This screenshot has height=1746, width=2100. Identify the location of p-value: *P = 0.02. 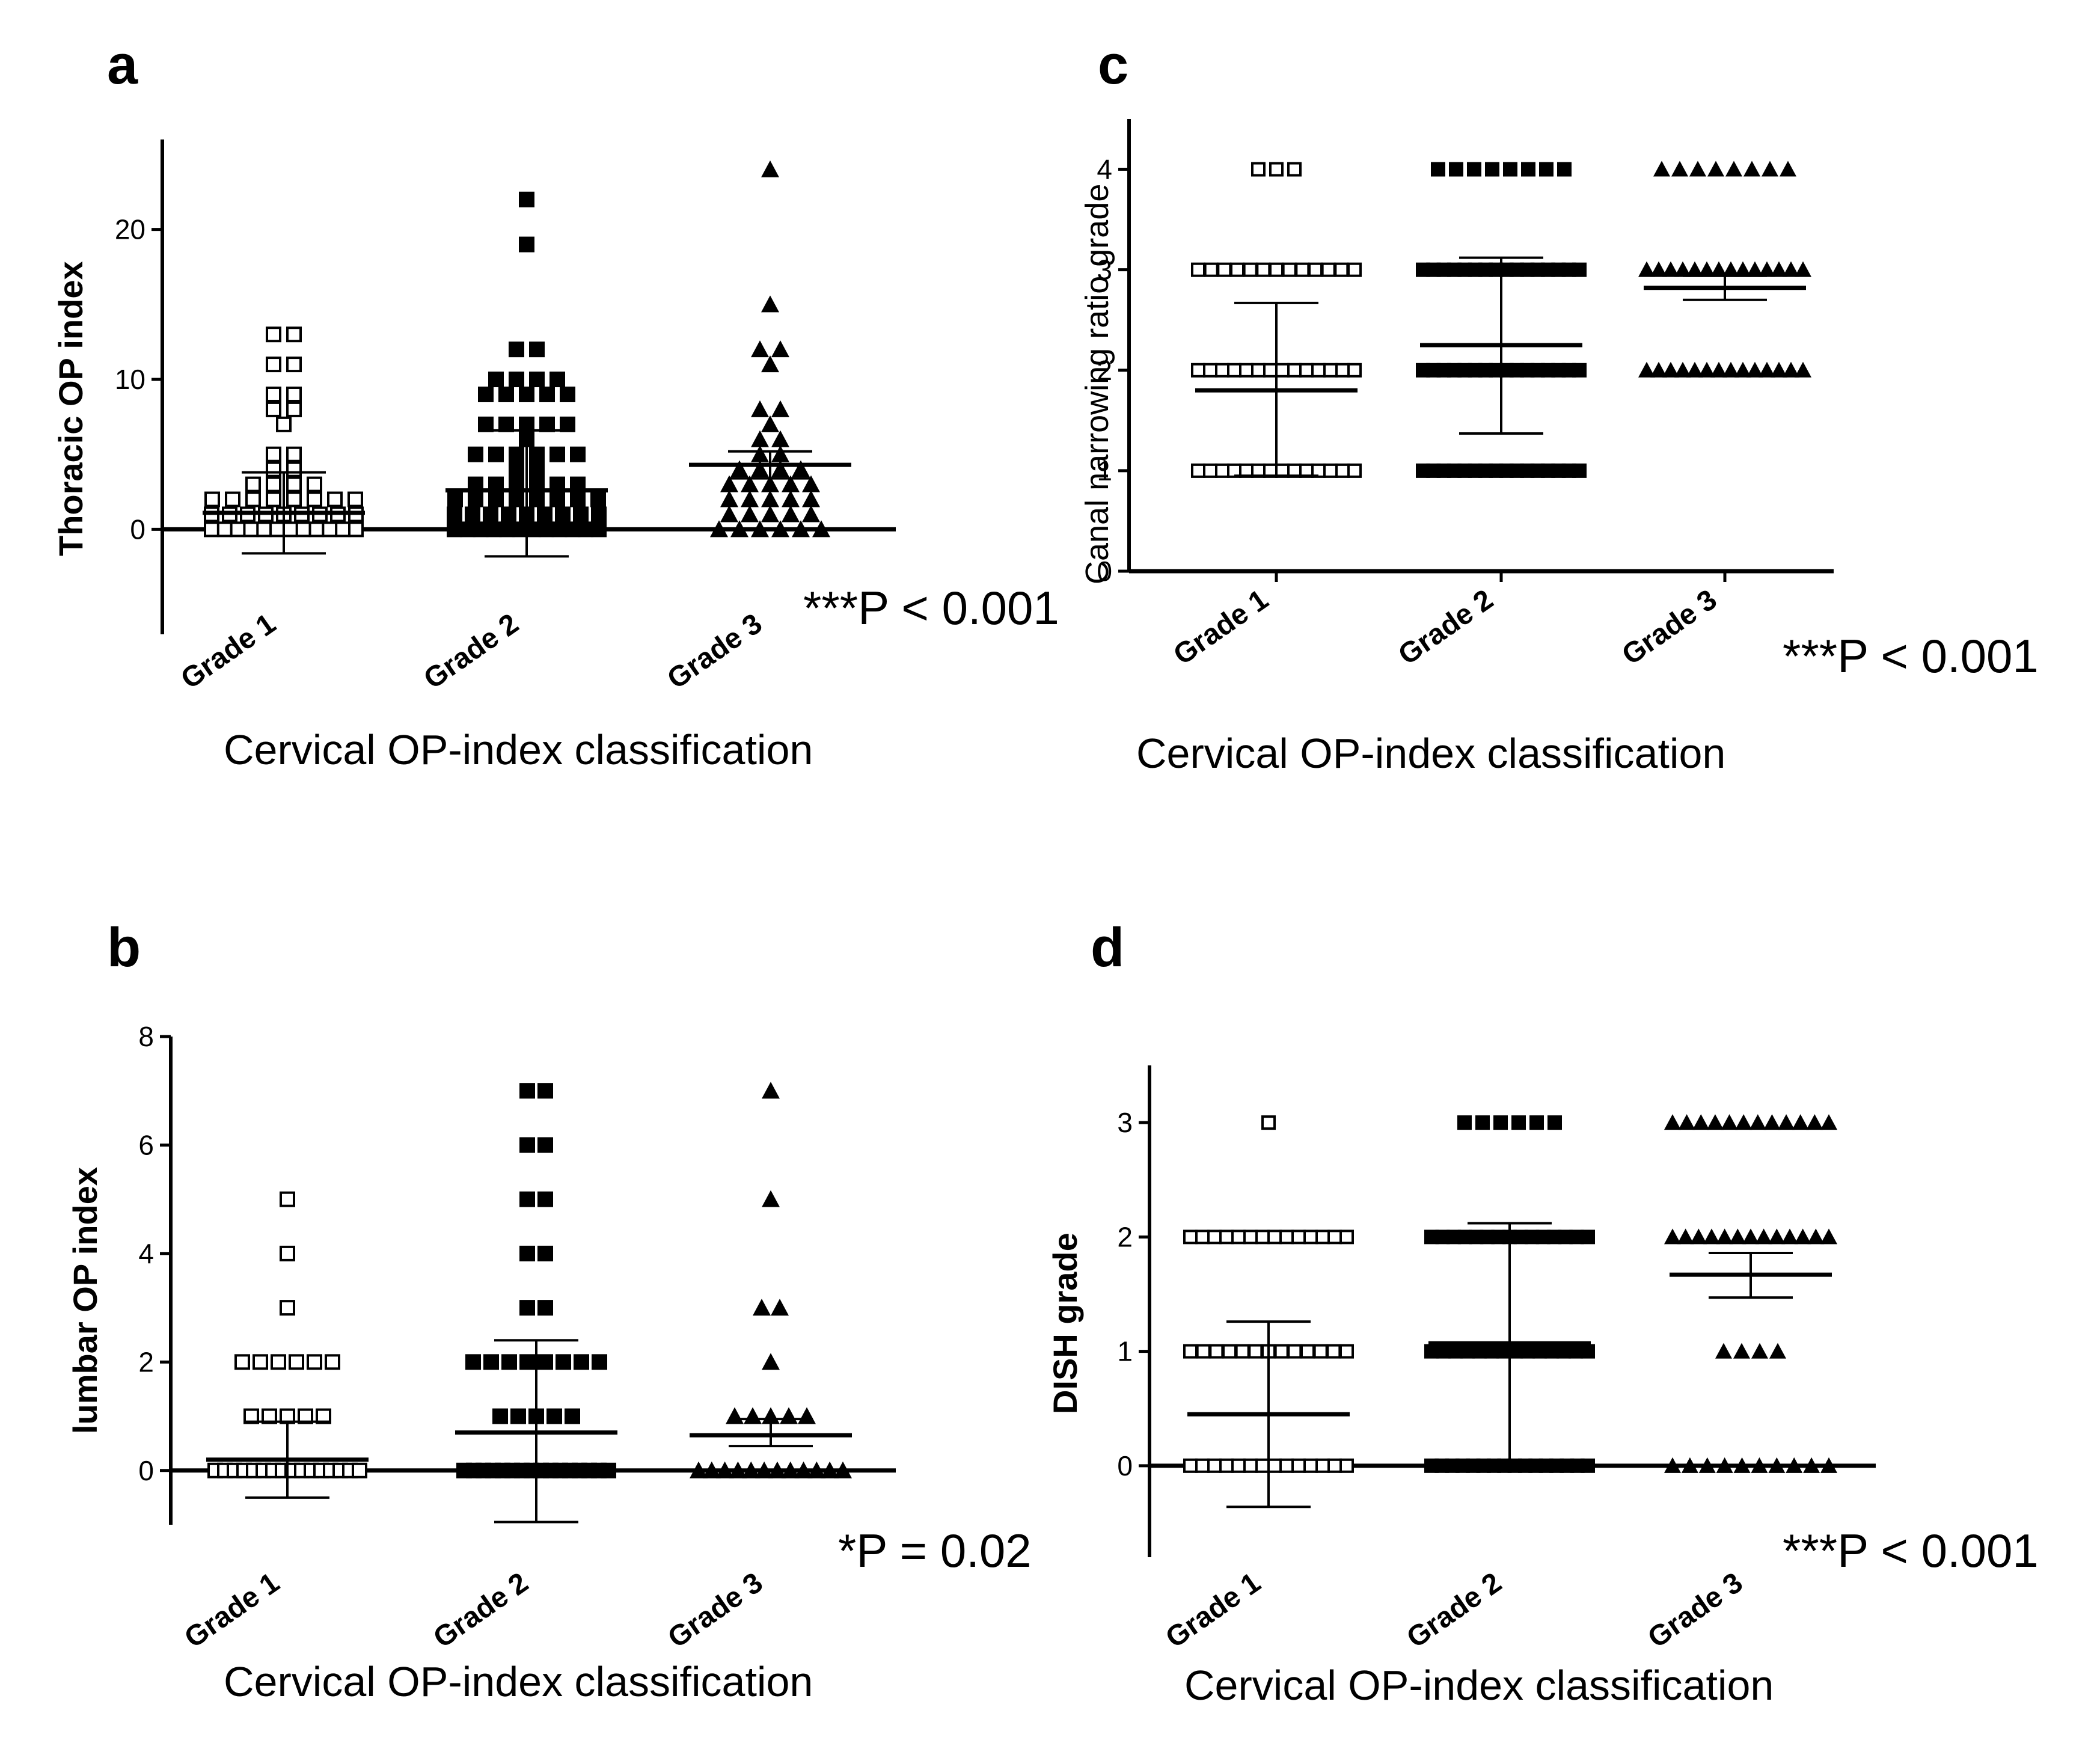
(935, 1551).